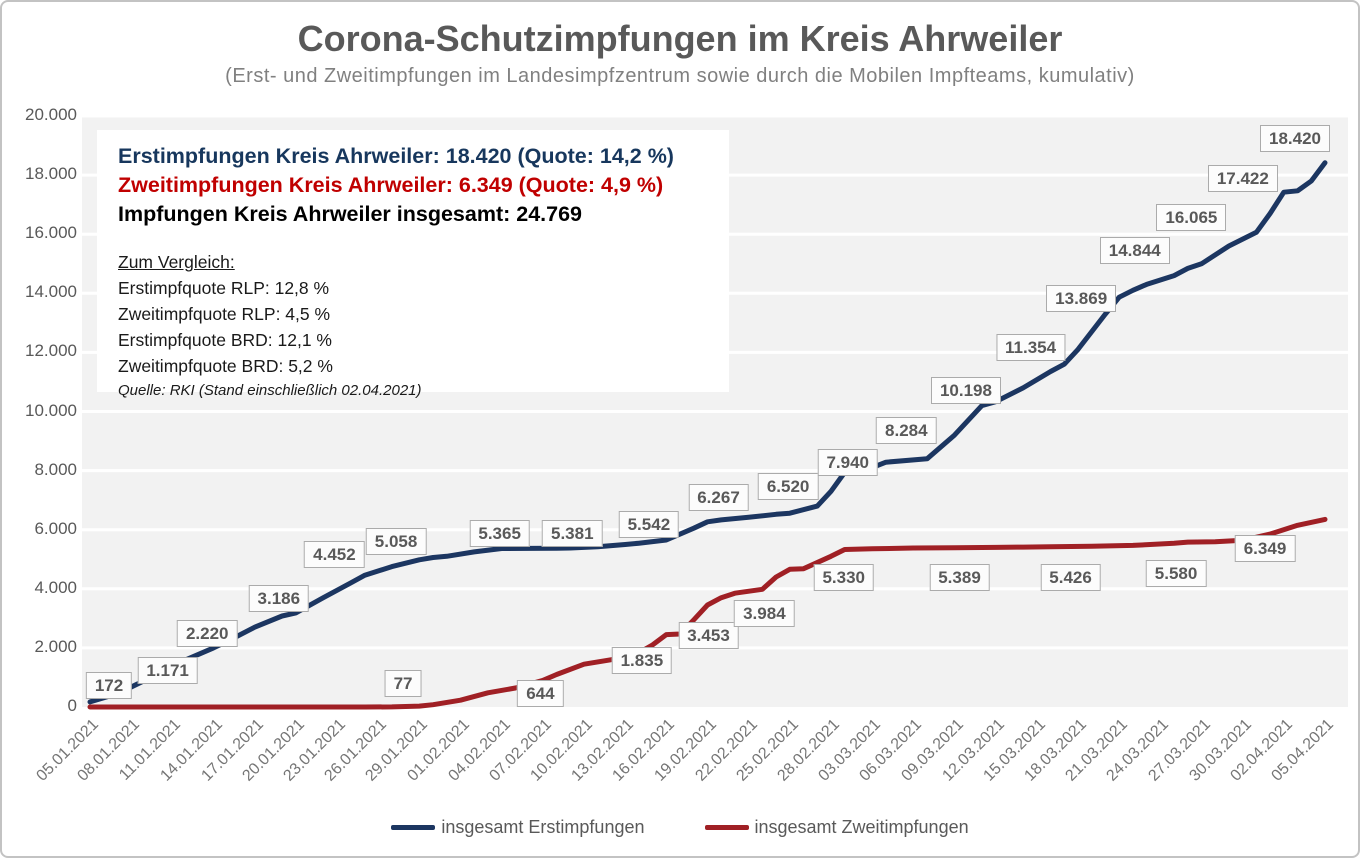 This screenshot has width=1360, height=858. Describe the element at coordinates (718, 497) in the screenshot. I see `erstimpfungen-data-label: 6.267` at that location.